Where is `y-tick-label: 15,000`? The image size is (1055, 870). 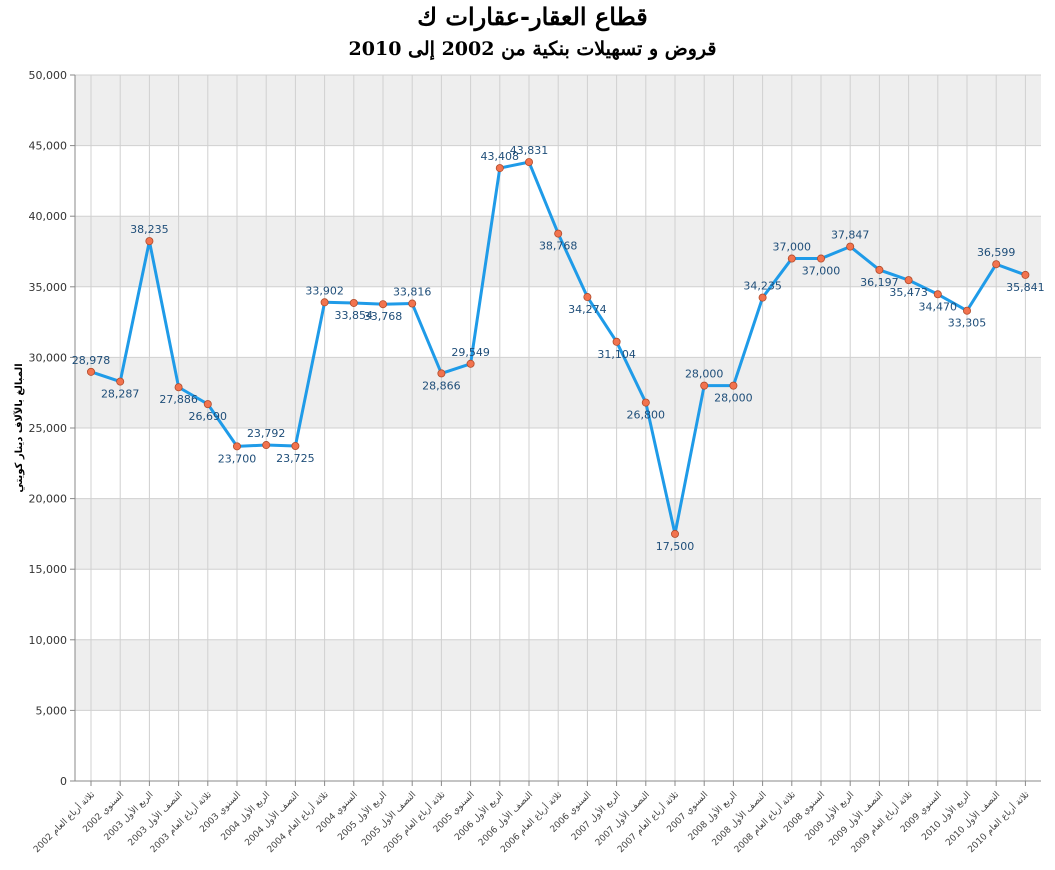
y-tick-label: 15,000 is located at coordinates (48, 569).